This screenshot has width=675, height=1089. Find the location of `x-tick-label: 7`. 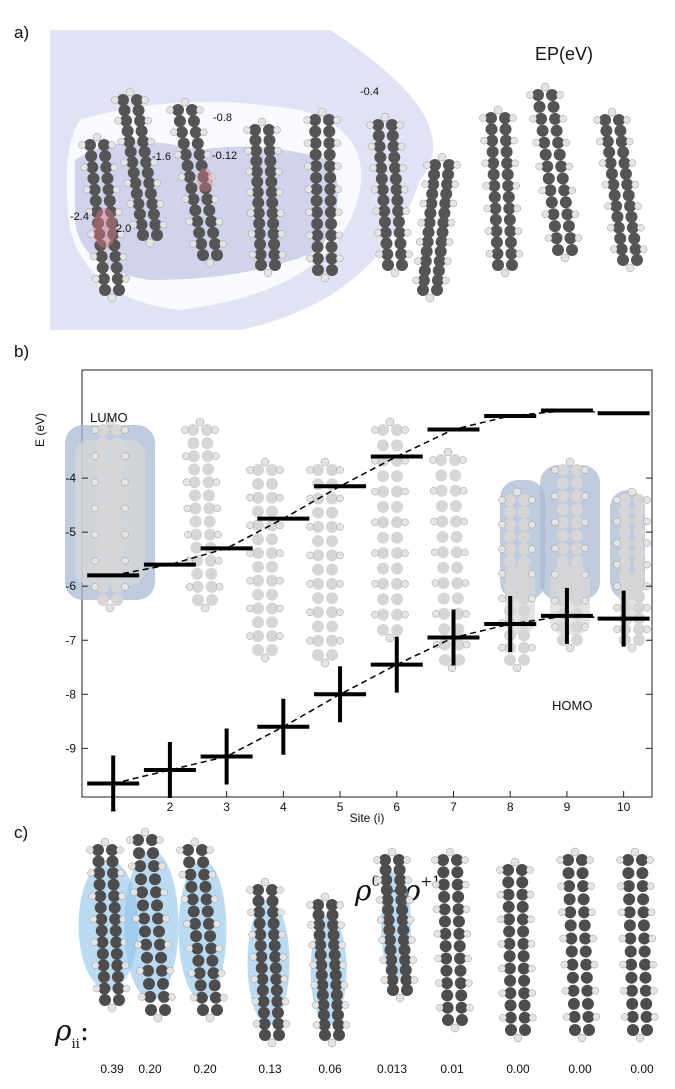

x-tick-label: 7 is located at coordinates (453, 807).